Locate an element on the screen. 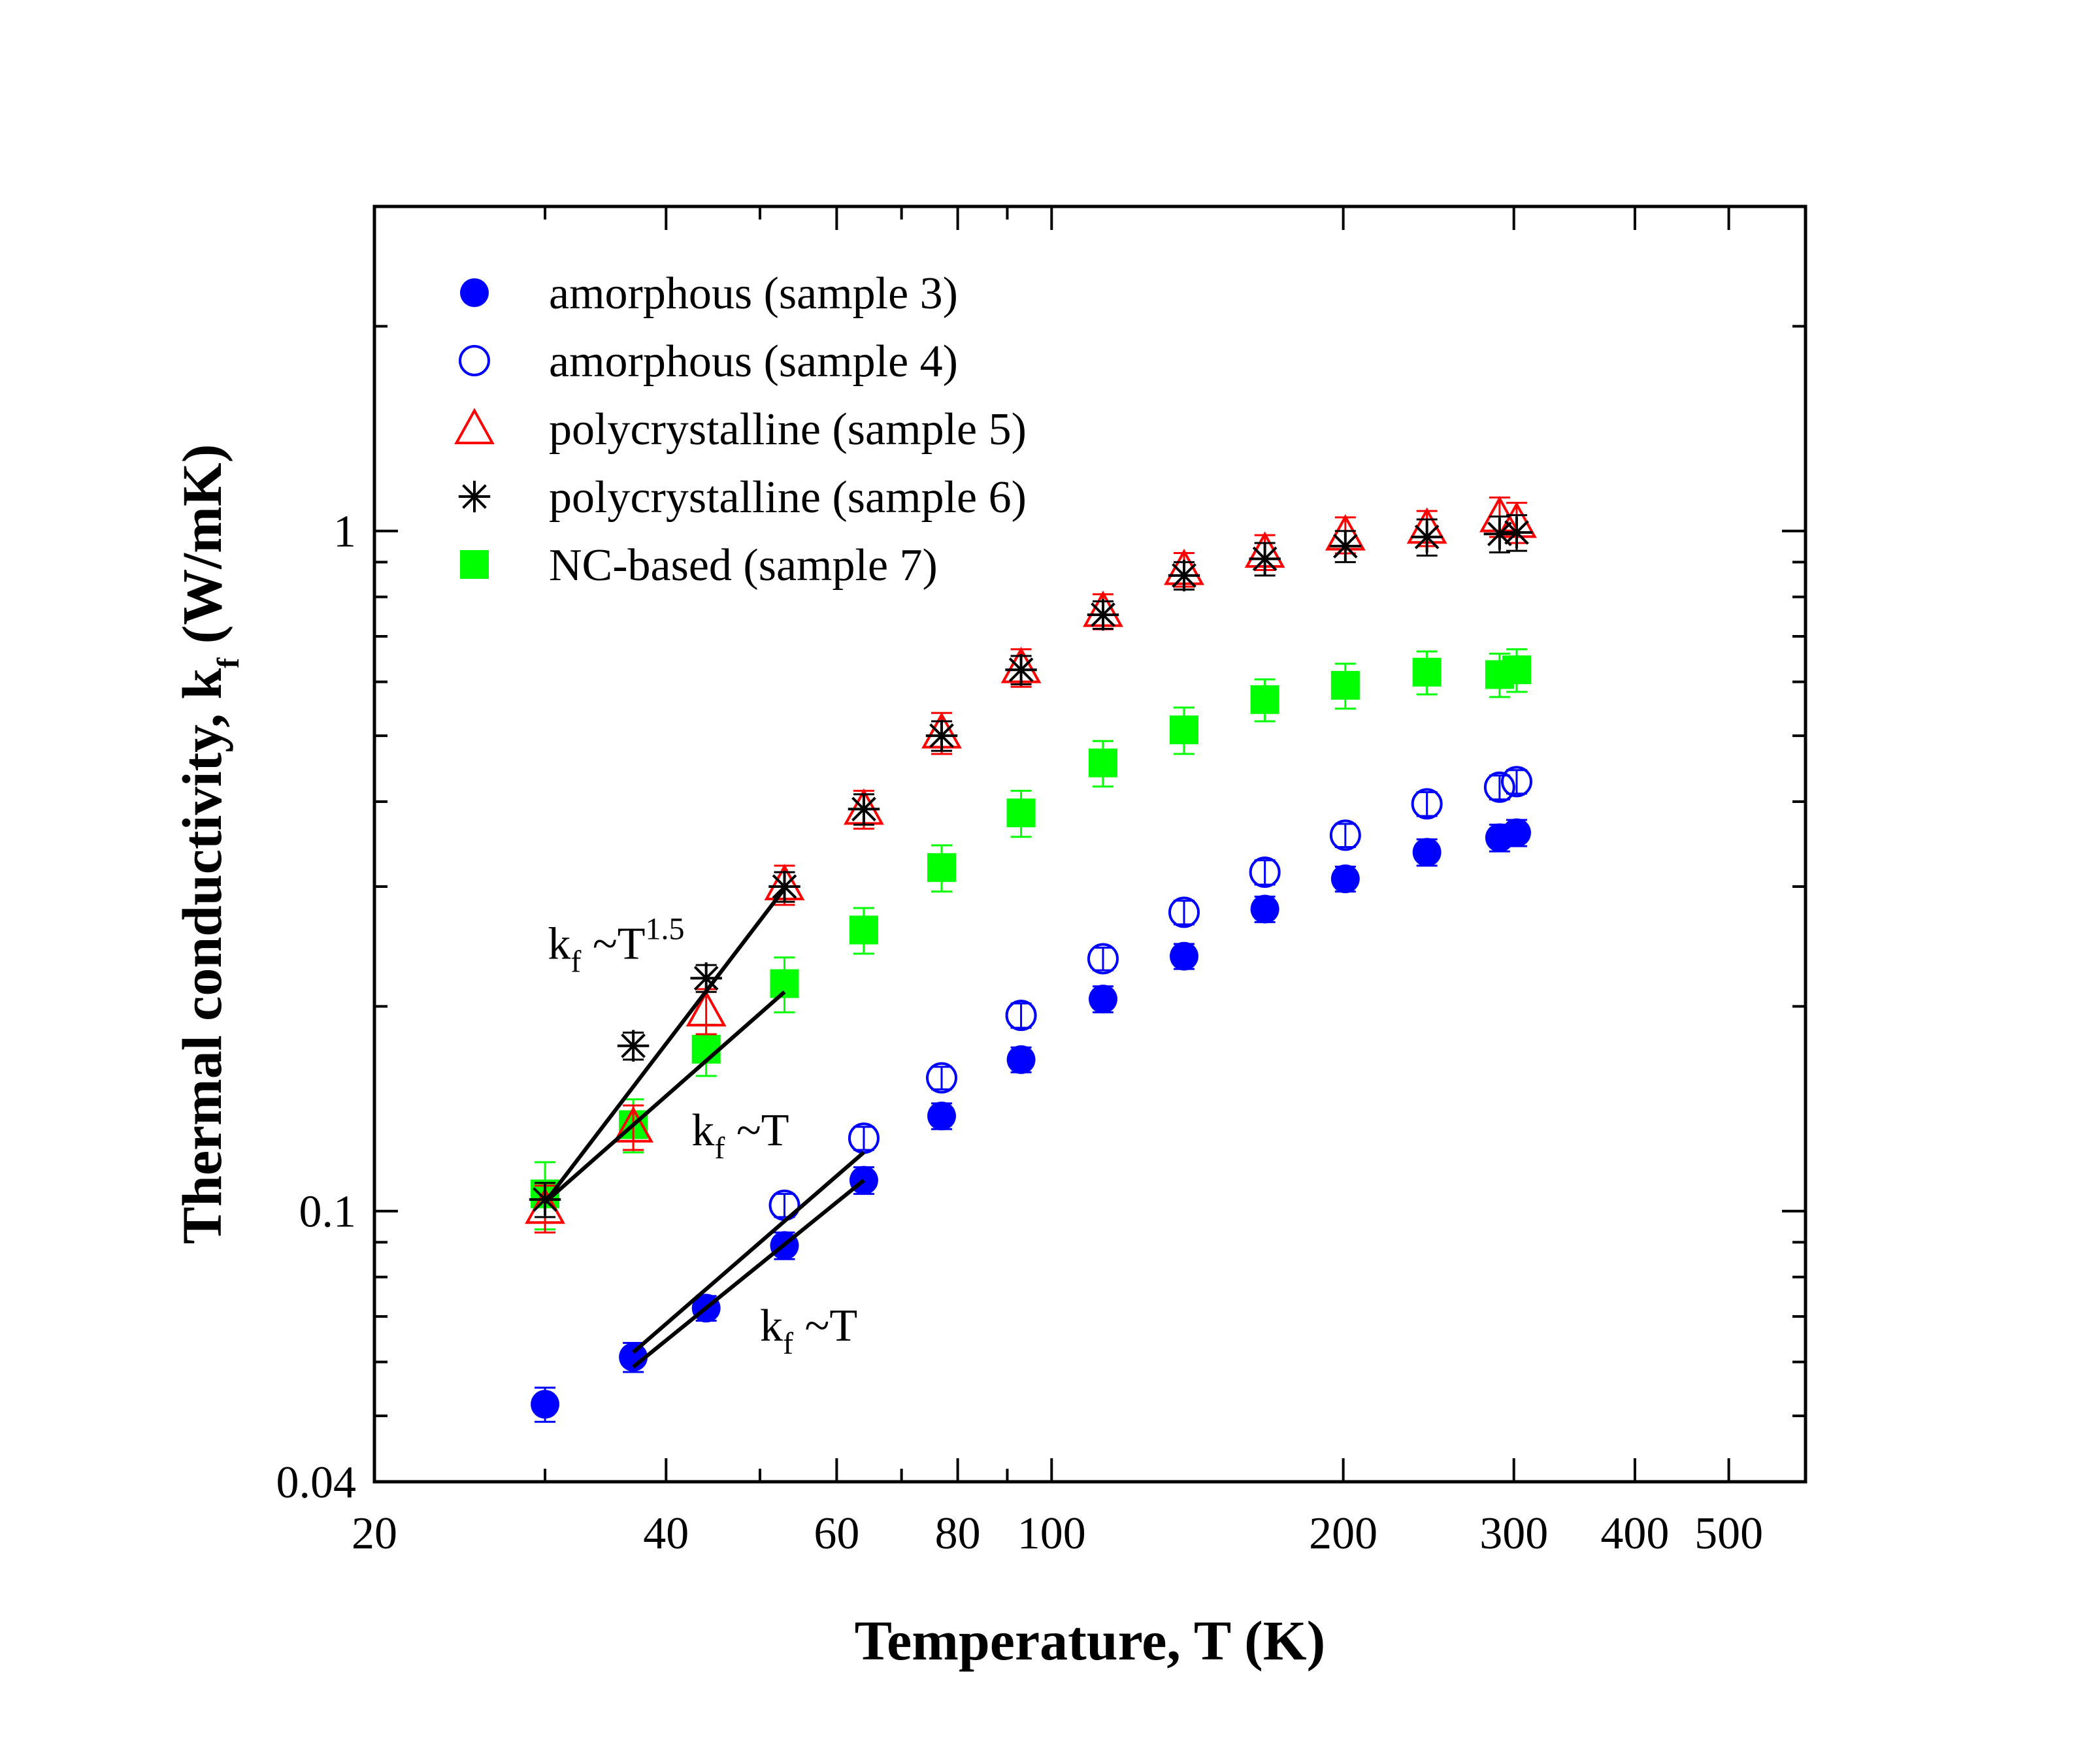  legend-entry: amorphous (sample 3) is located at coordinates (709, 294).